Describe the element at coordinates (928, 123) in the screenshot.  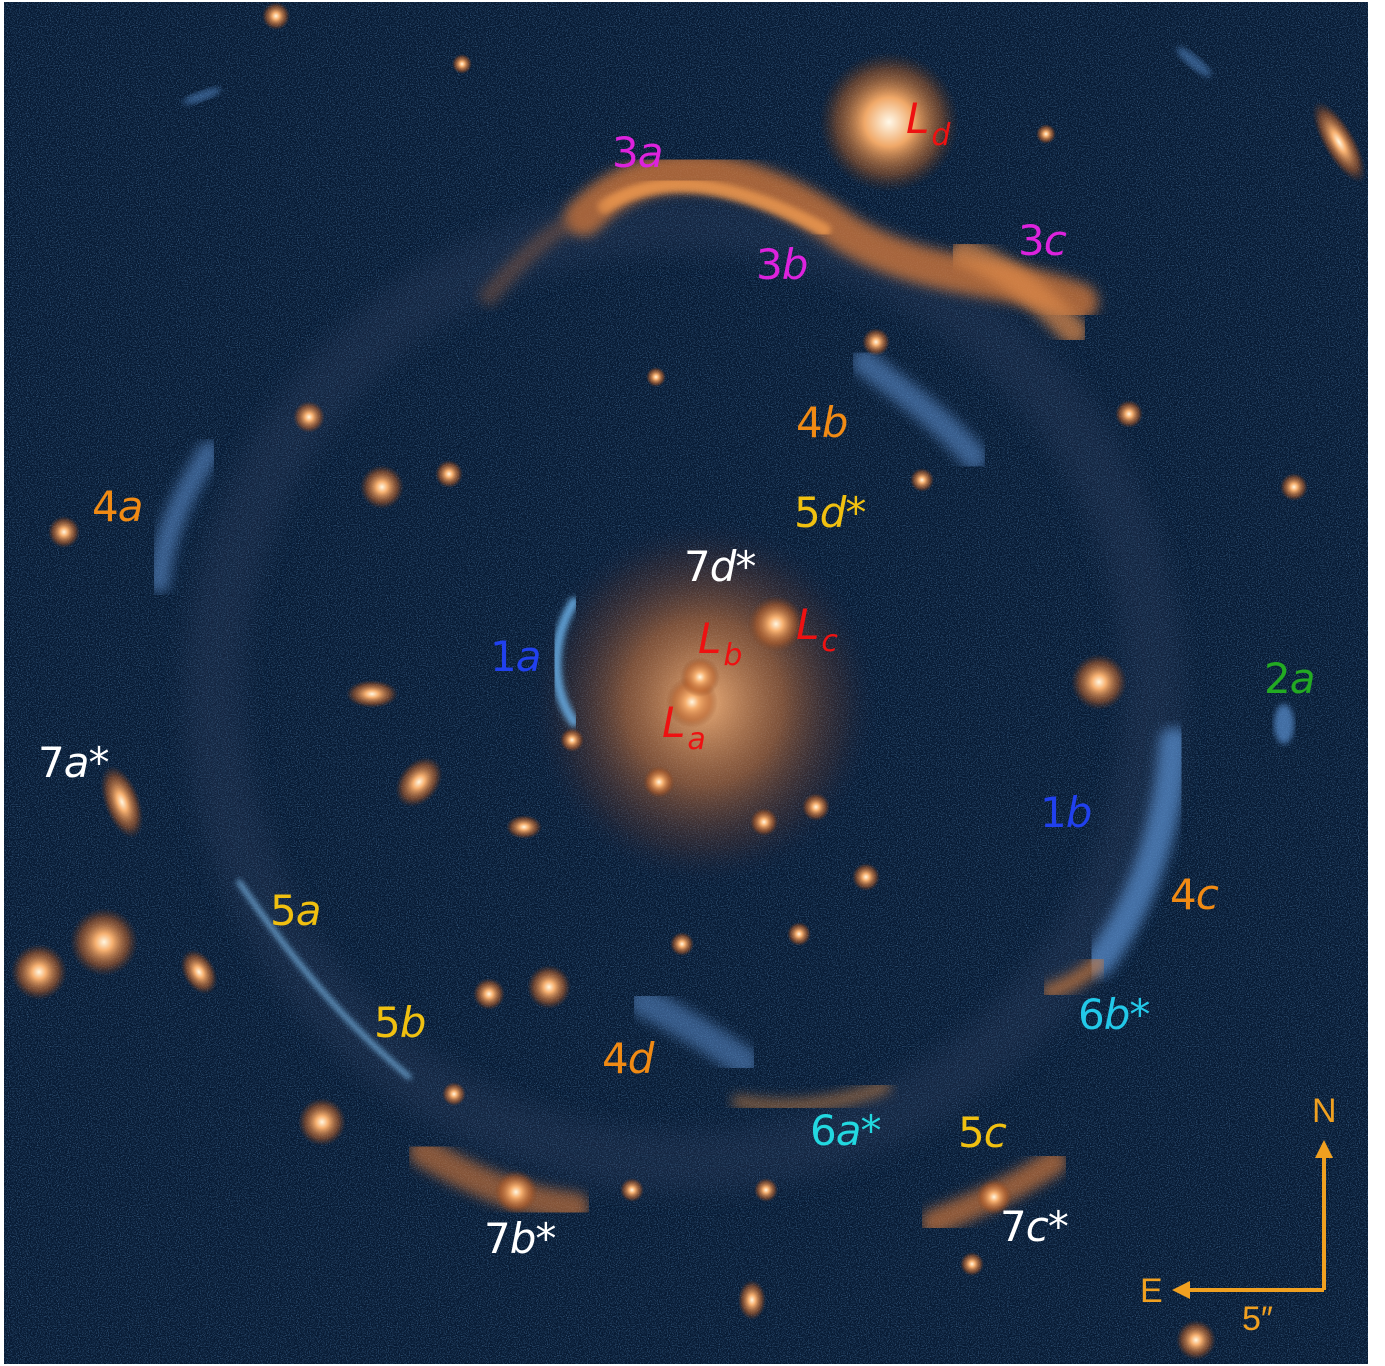
I see `lens-label-Ld: Ld` at that location.